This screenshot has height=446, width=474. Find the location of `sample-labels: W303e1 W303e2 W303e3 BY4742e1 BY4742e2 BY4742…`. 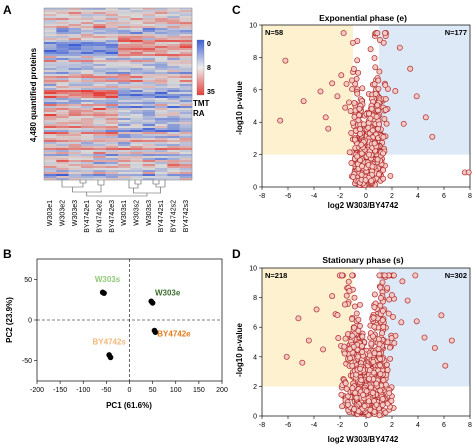

sample-labels: W303e1 W303e2 W303e3 BY4742e1 BY4742e2 BY4742… is located at coordinates (118, 216).